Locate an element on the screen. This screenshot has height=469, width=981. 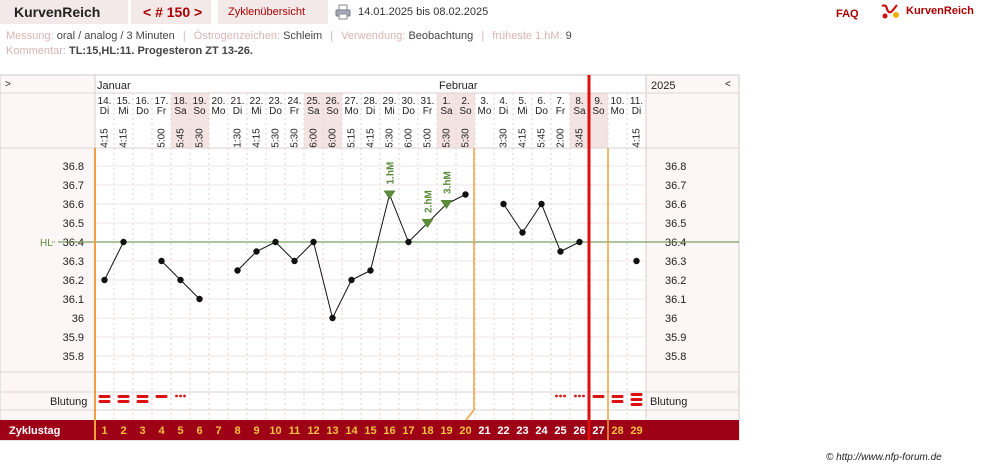
date-label: 3. is located at coordinates (484, 101).